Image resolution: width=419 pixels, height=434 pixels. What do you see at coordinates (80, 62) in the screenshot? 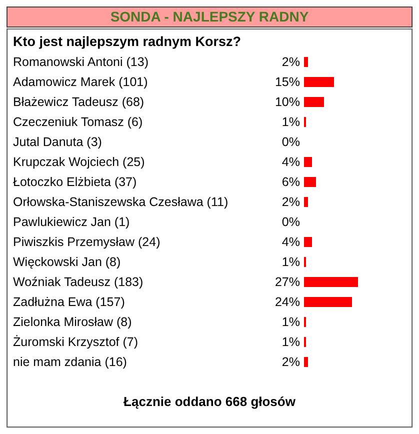
I see `y-tick-label: Romanowski Antoni (13)` at bounding box center [80, 62].